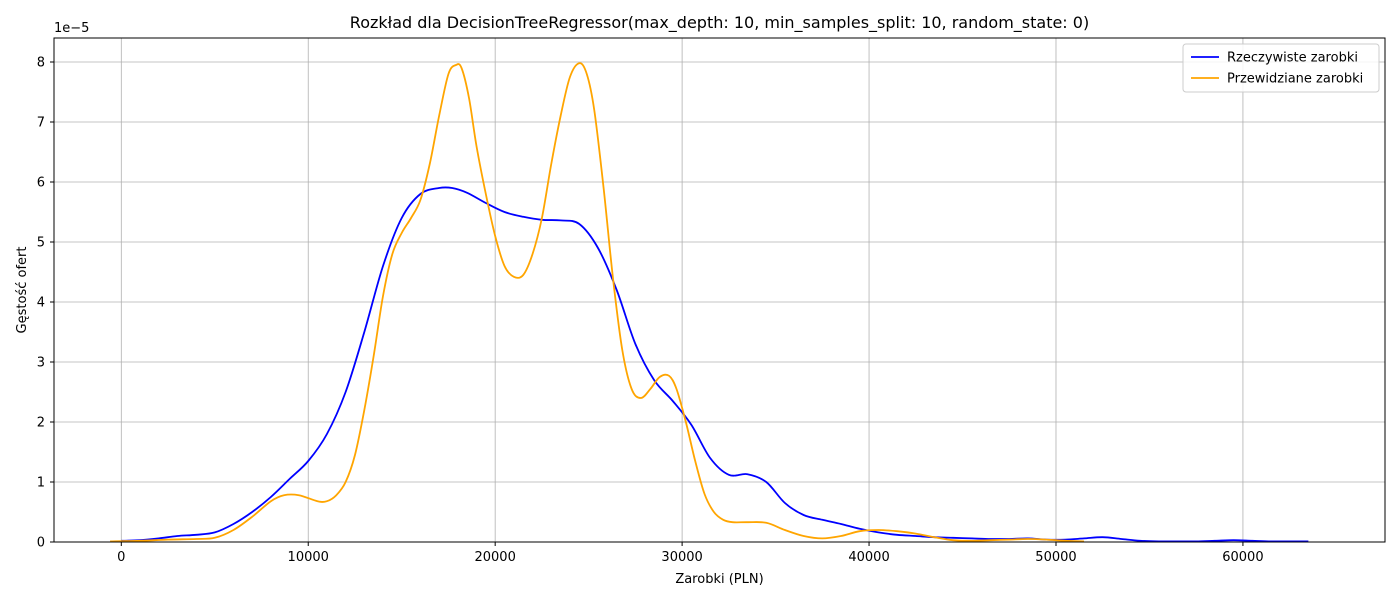 This screenshot has height=600, width=1400. I want to click on legend: Rzeczywiste zarobki Przewidziane zarobki, so click(1281, 68).